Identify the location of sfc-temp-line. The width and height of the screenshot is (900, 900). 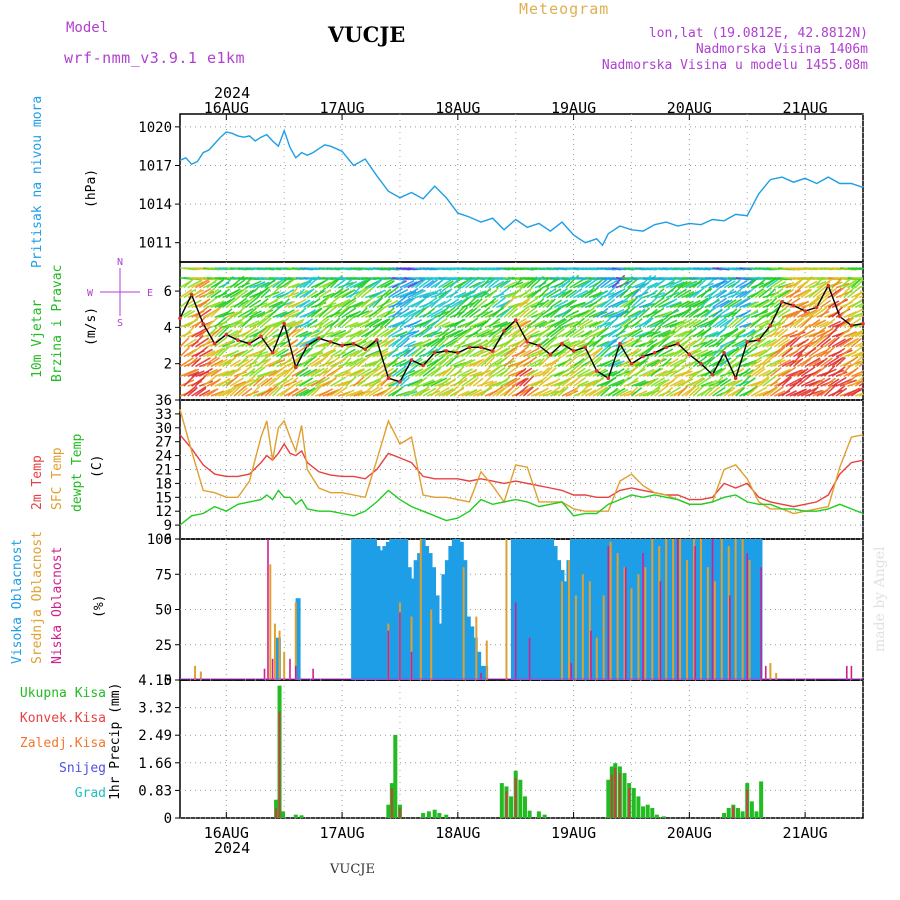
(521, 462).